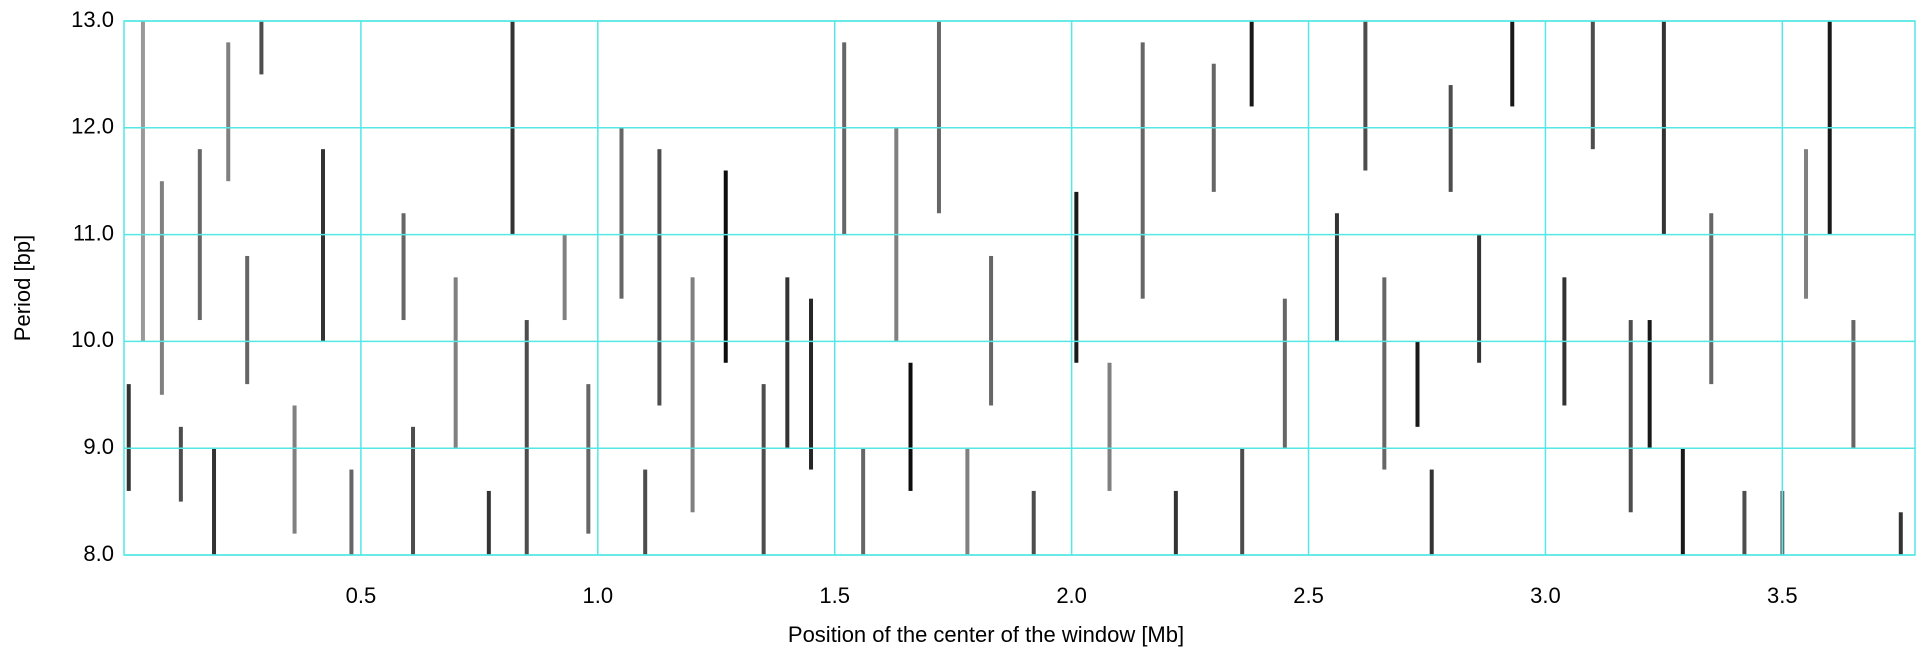 The image size is (1925, 650). Describe the element at coordinates (92, 339) in the screenshot. I see `y-tick-label: 10.0` at that location.